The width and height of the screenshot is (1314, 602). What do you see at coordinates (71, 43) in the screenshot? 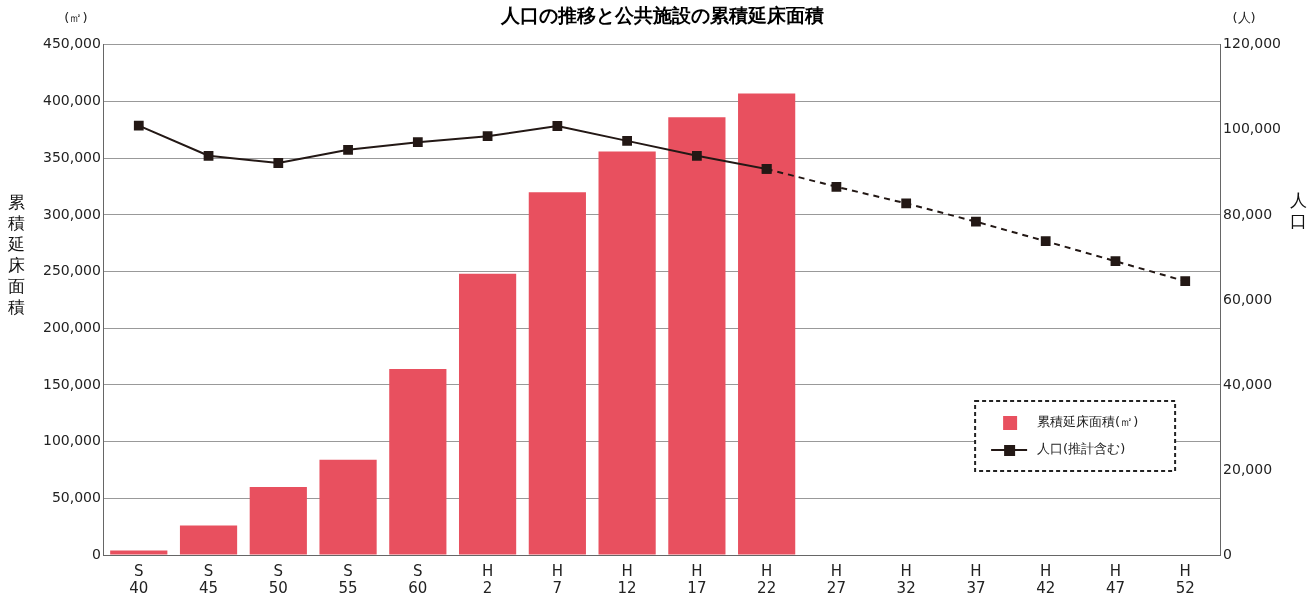
I see `y-tick-label: 450,000` at bounding box center [71, 43].